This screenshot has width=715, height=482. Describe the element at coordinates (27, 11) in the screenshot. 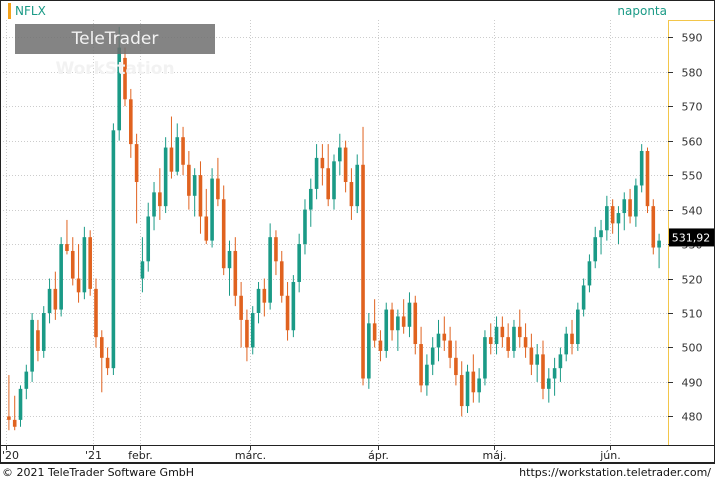

I see `symbol-label: NFLX` at that location.